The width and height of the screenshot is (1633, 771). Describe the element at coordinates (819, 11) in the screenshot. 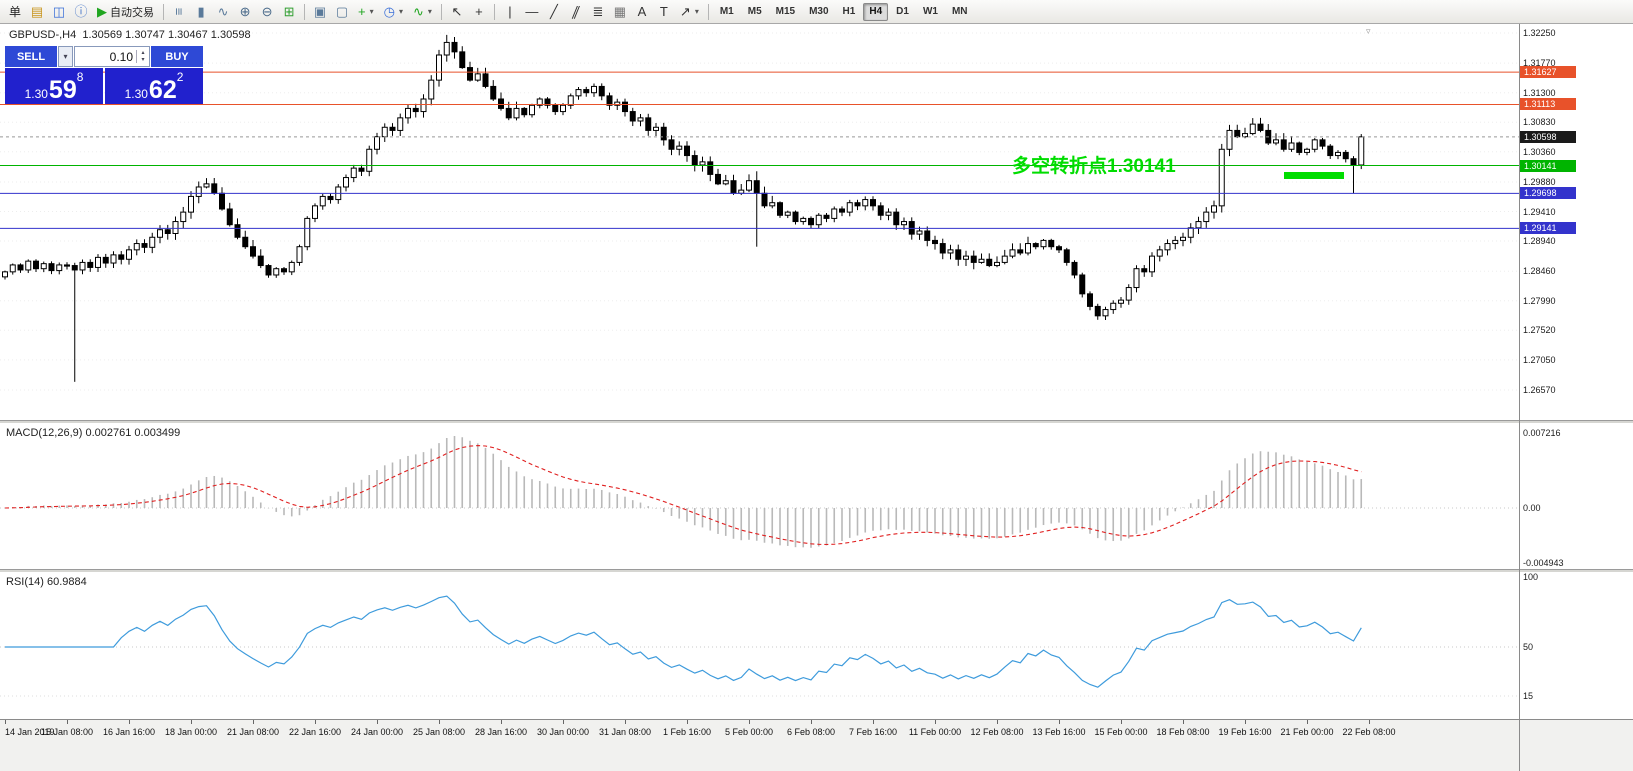

I see `timeframe-m30-button: M30` at that location.